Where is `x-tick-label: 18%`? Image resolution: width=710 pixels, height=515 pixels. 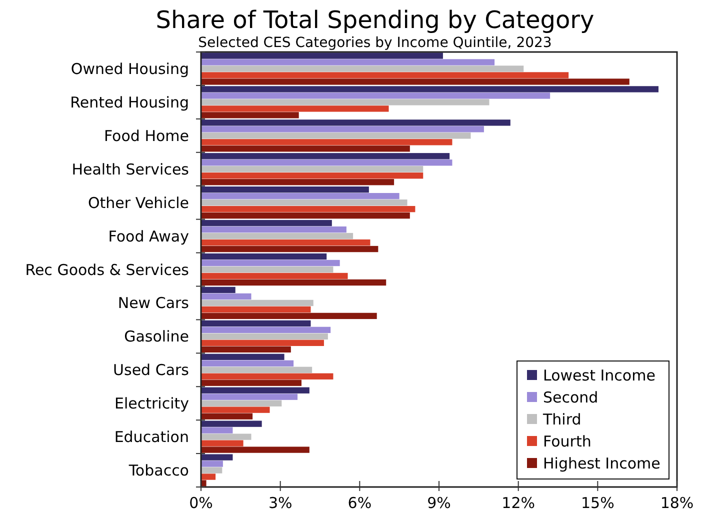 x-tick-label: 18% is located at coordinates (677, 503).